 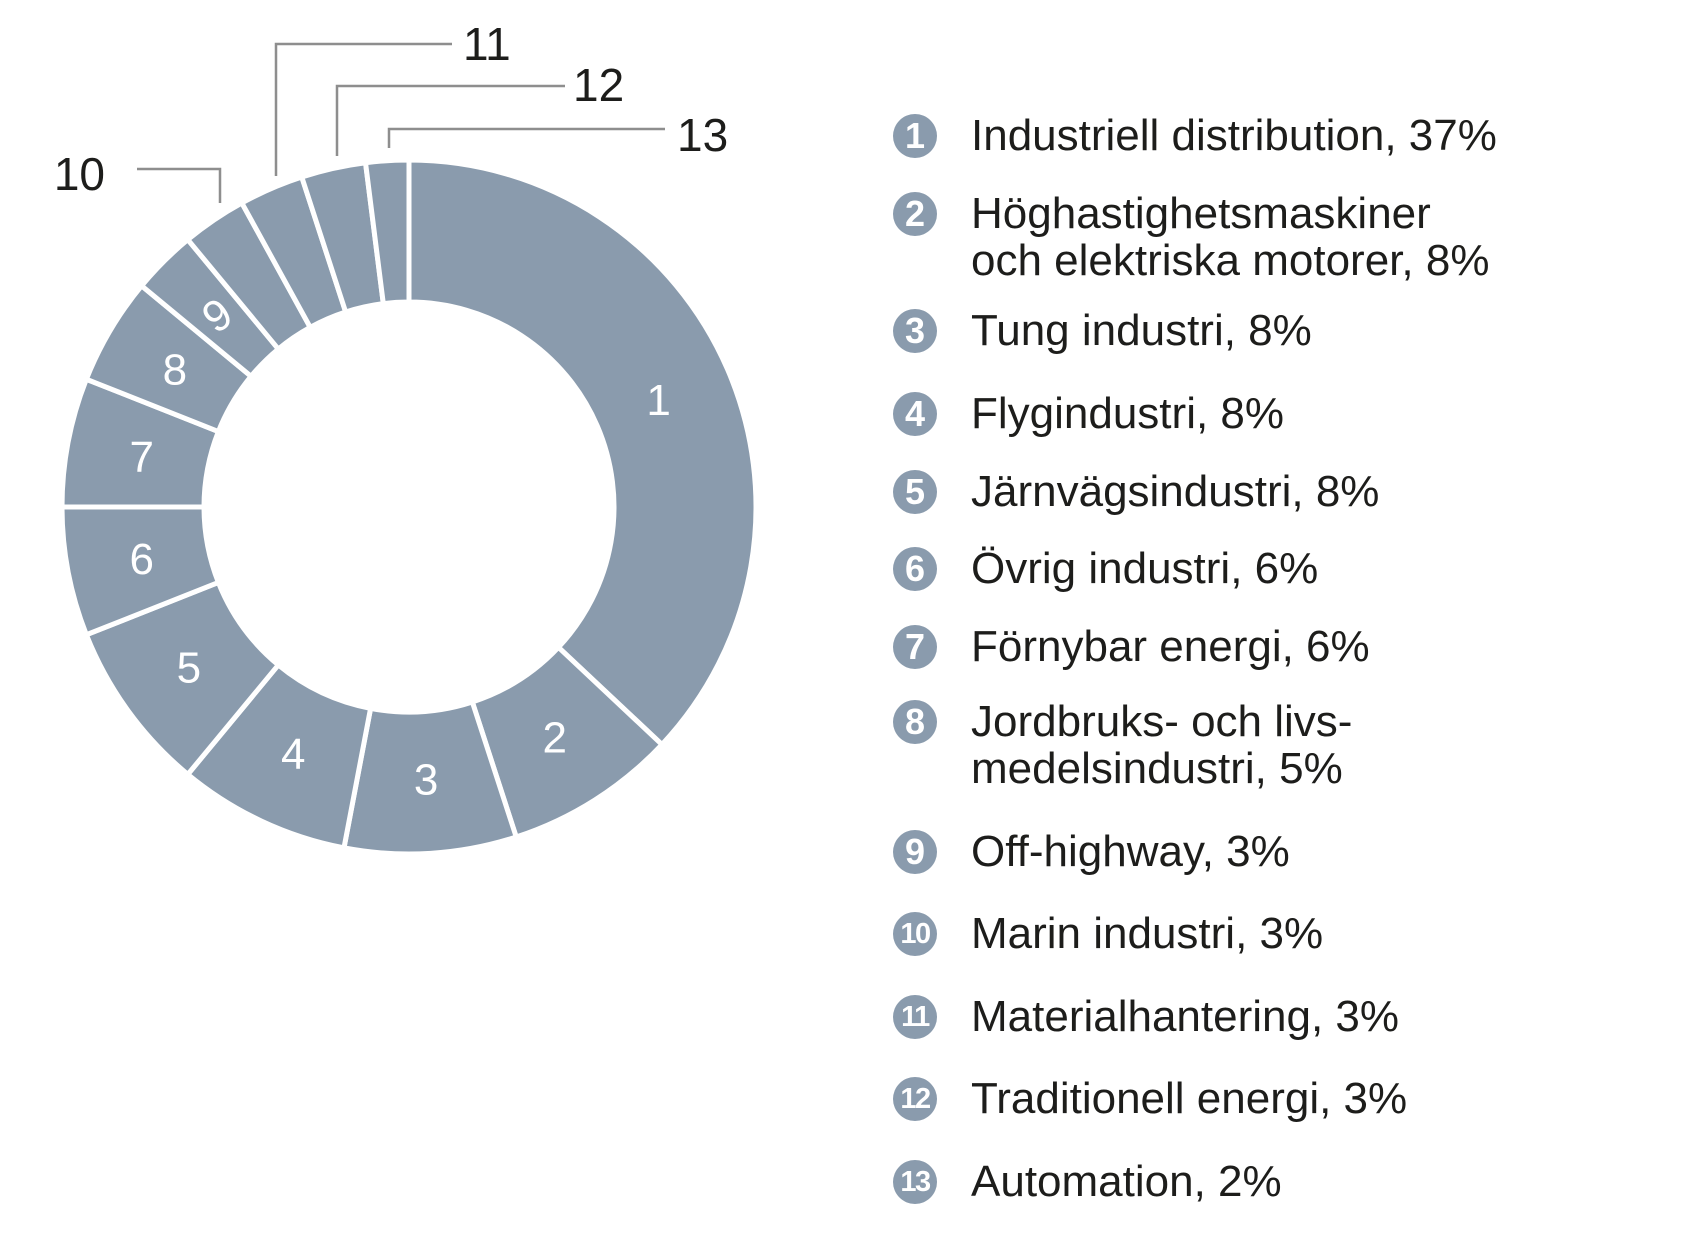 I want to click on segment-number-7: 7, so click(x=142, y=457).